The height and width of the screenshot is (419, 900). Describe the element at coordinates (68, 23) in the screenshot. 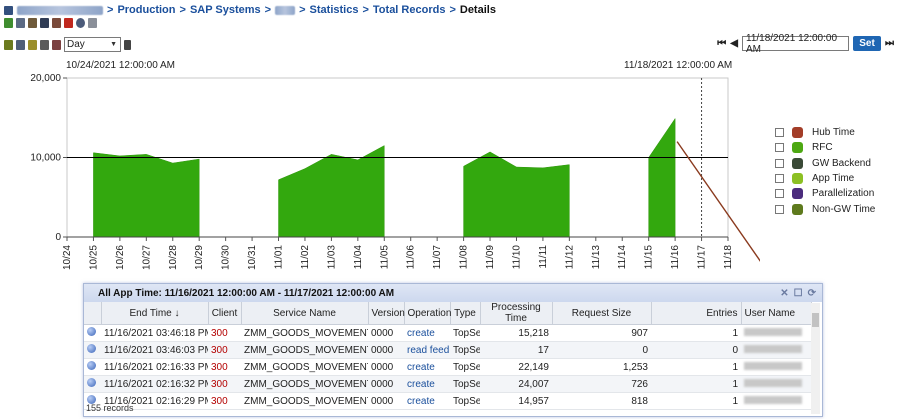

I see `stop-icon` at that location.